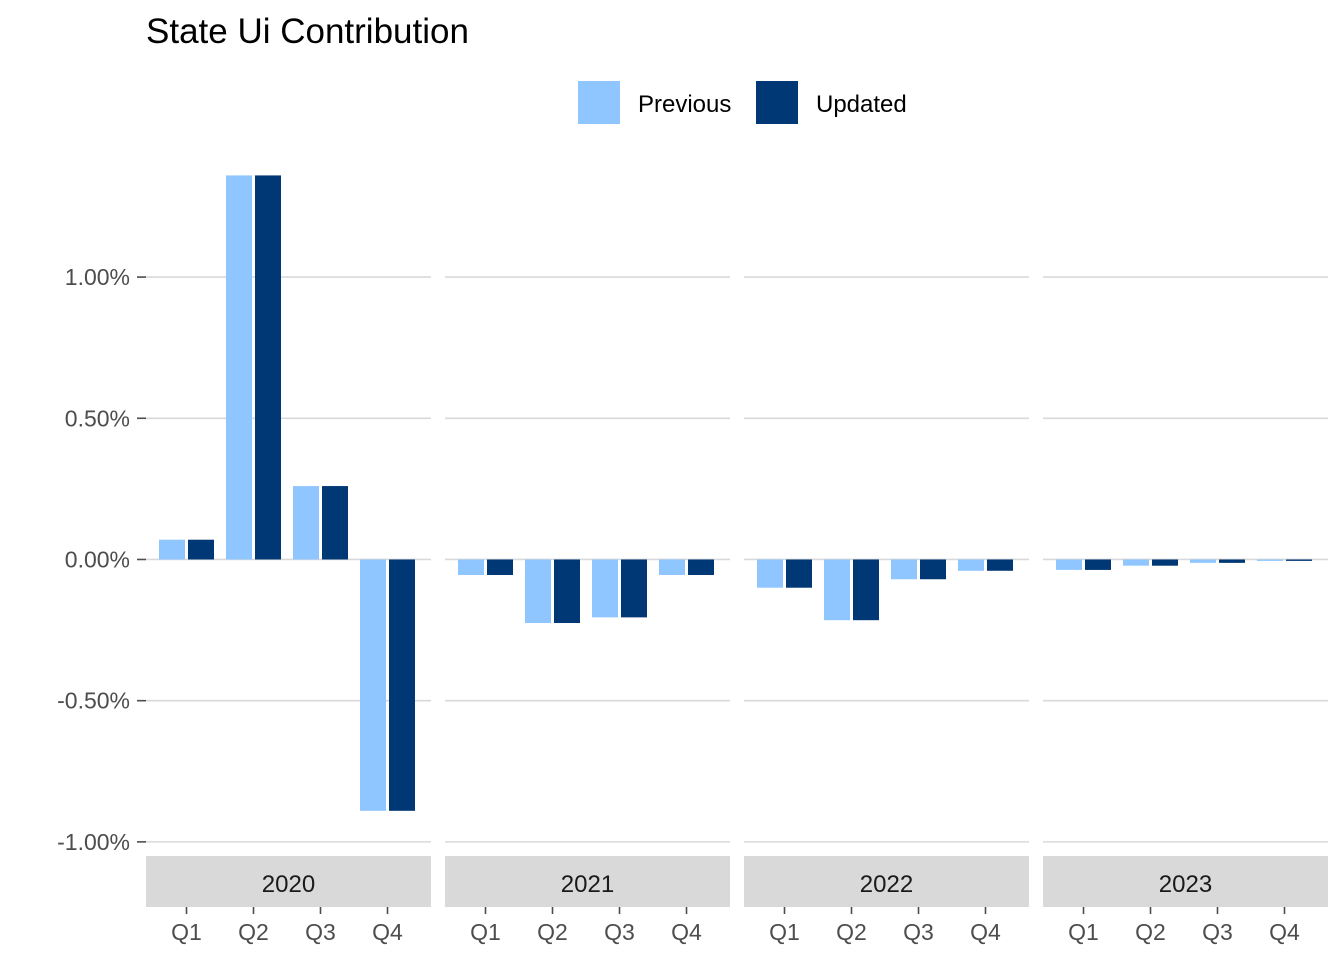  I want to click on facet-strip-label: 2022, so click(886, 884).